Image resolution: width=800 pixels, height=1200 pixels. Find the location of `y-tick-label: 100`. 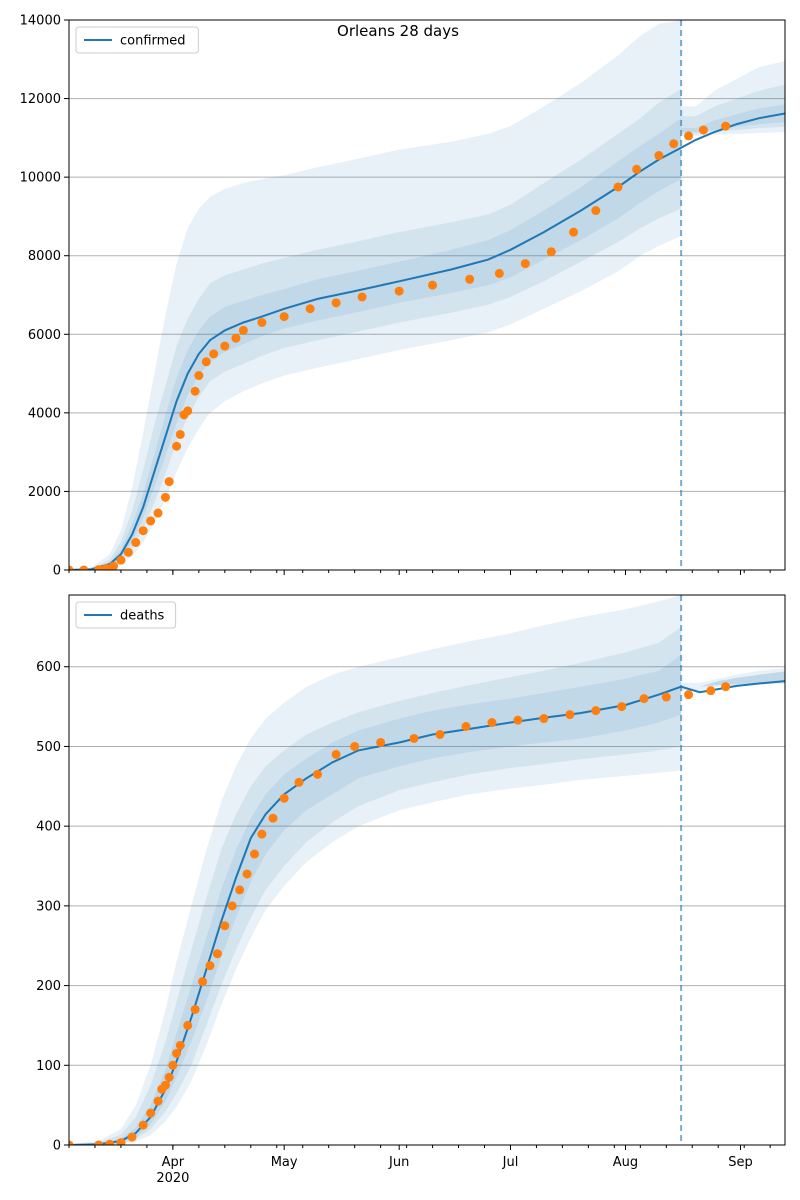

y-tick-label: 100 is located at coordinates (48, 1066).